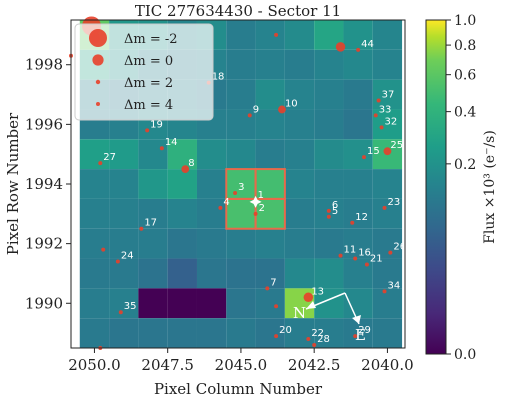 This screenshot has height=401, width=505. What do you see at coordinates (461, 188) in the screenshot?
I see `colorbar-ticks: 0.0 0.2 0.4 0.6 0.8 1.0` at bounding box center [461, 188].